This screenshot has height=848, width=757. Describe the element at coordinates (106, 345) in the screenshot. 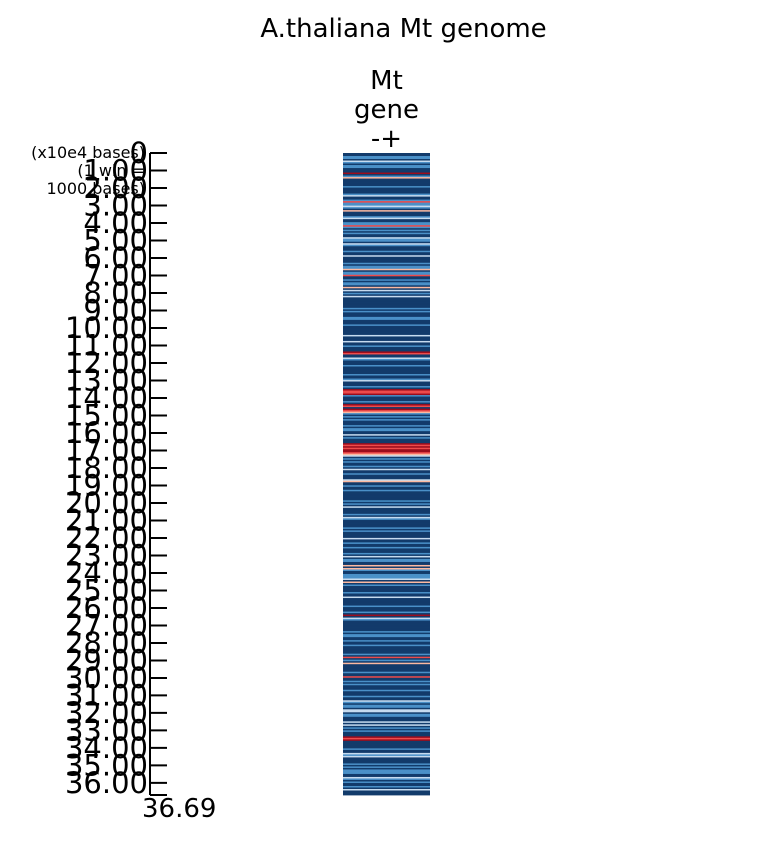

I see `axis-tick-label: 11.00` at that location.